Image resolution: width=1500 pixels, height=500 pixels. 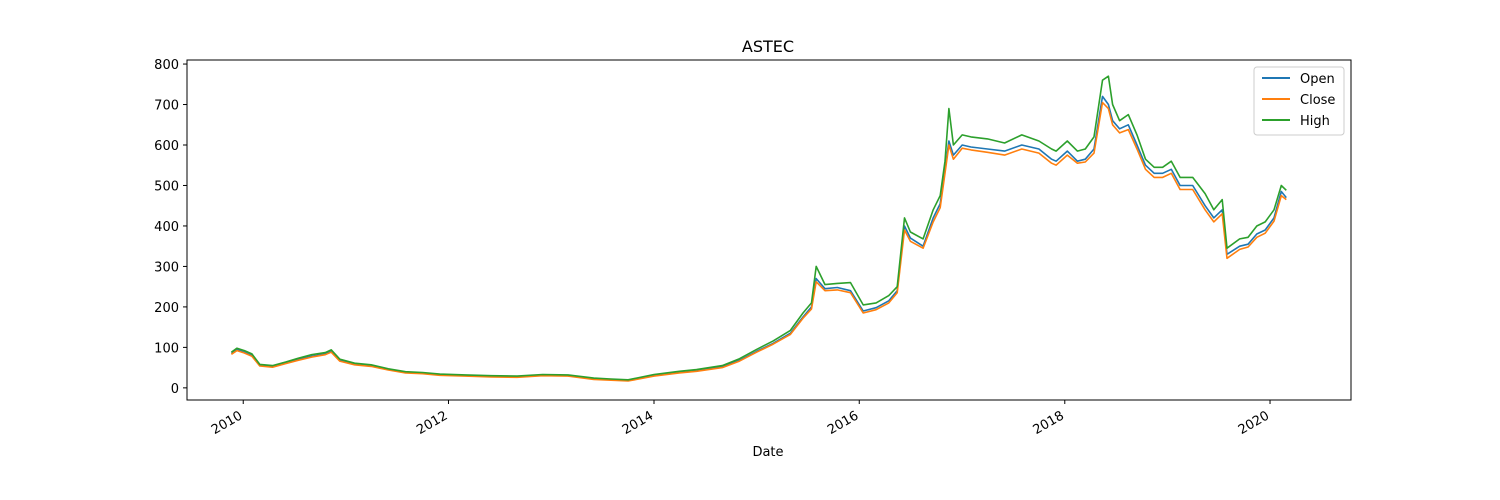 I want to click on x-axis-label: Date, so click(x=767, y=452).